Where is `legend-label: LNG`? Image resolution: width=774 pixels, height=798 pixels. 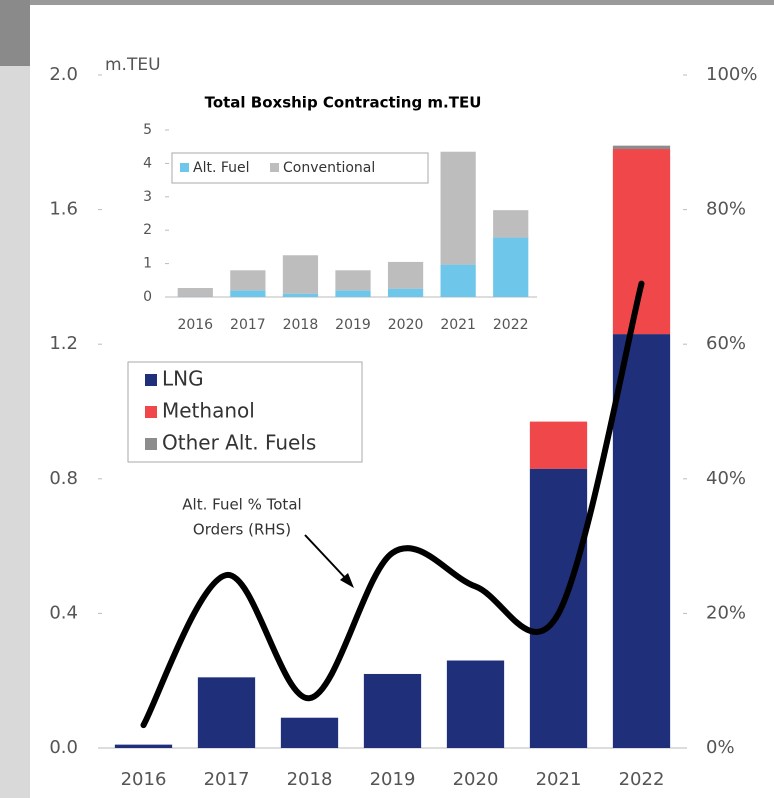 legend-label: LNG is located at coordinates (183, 379).